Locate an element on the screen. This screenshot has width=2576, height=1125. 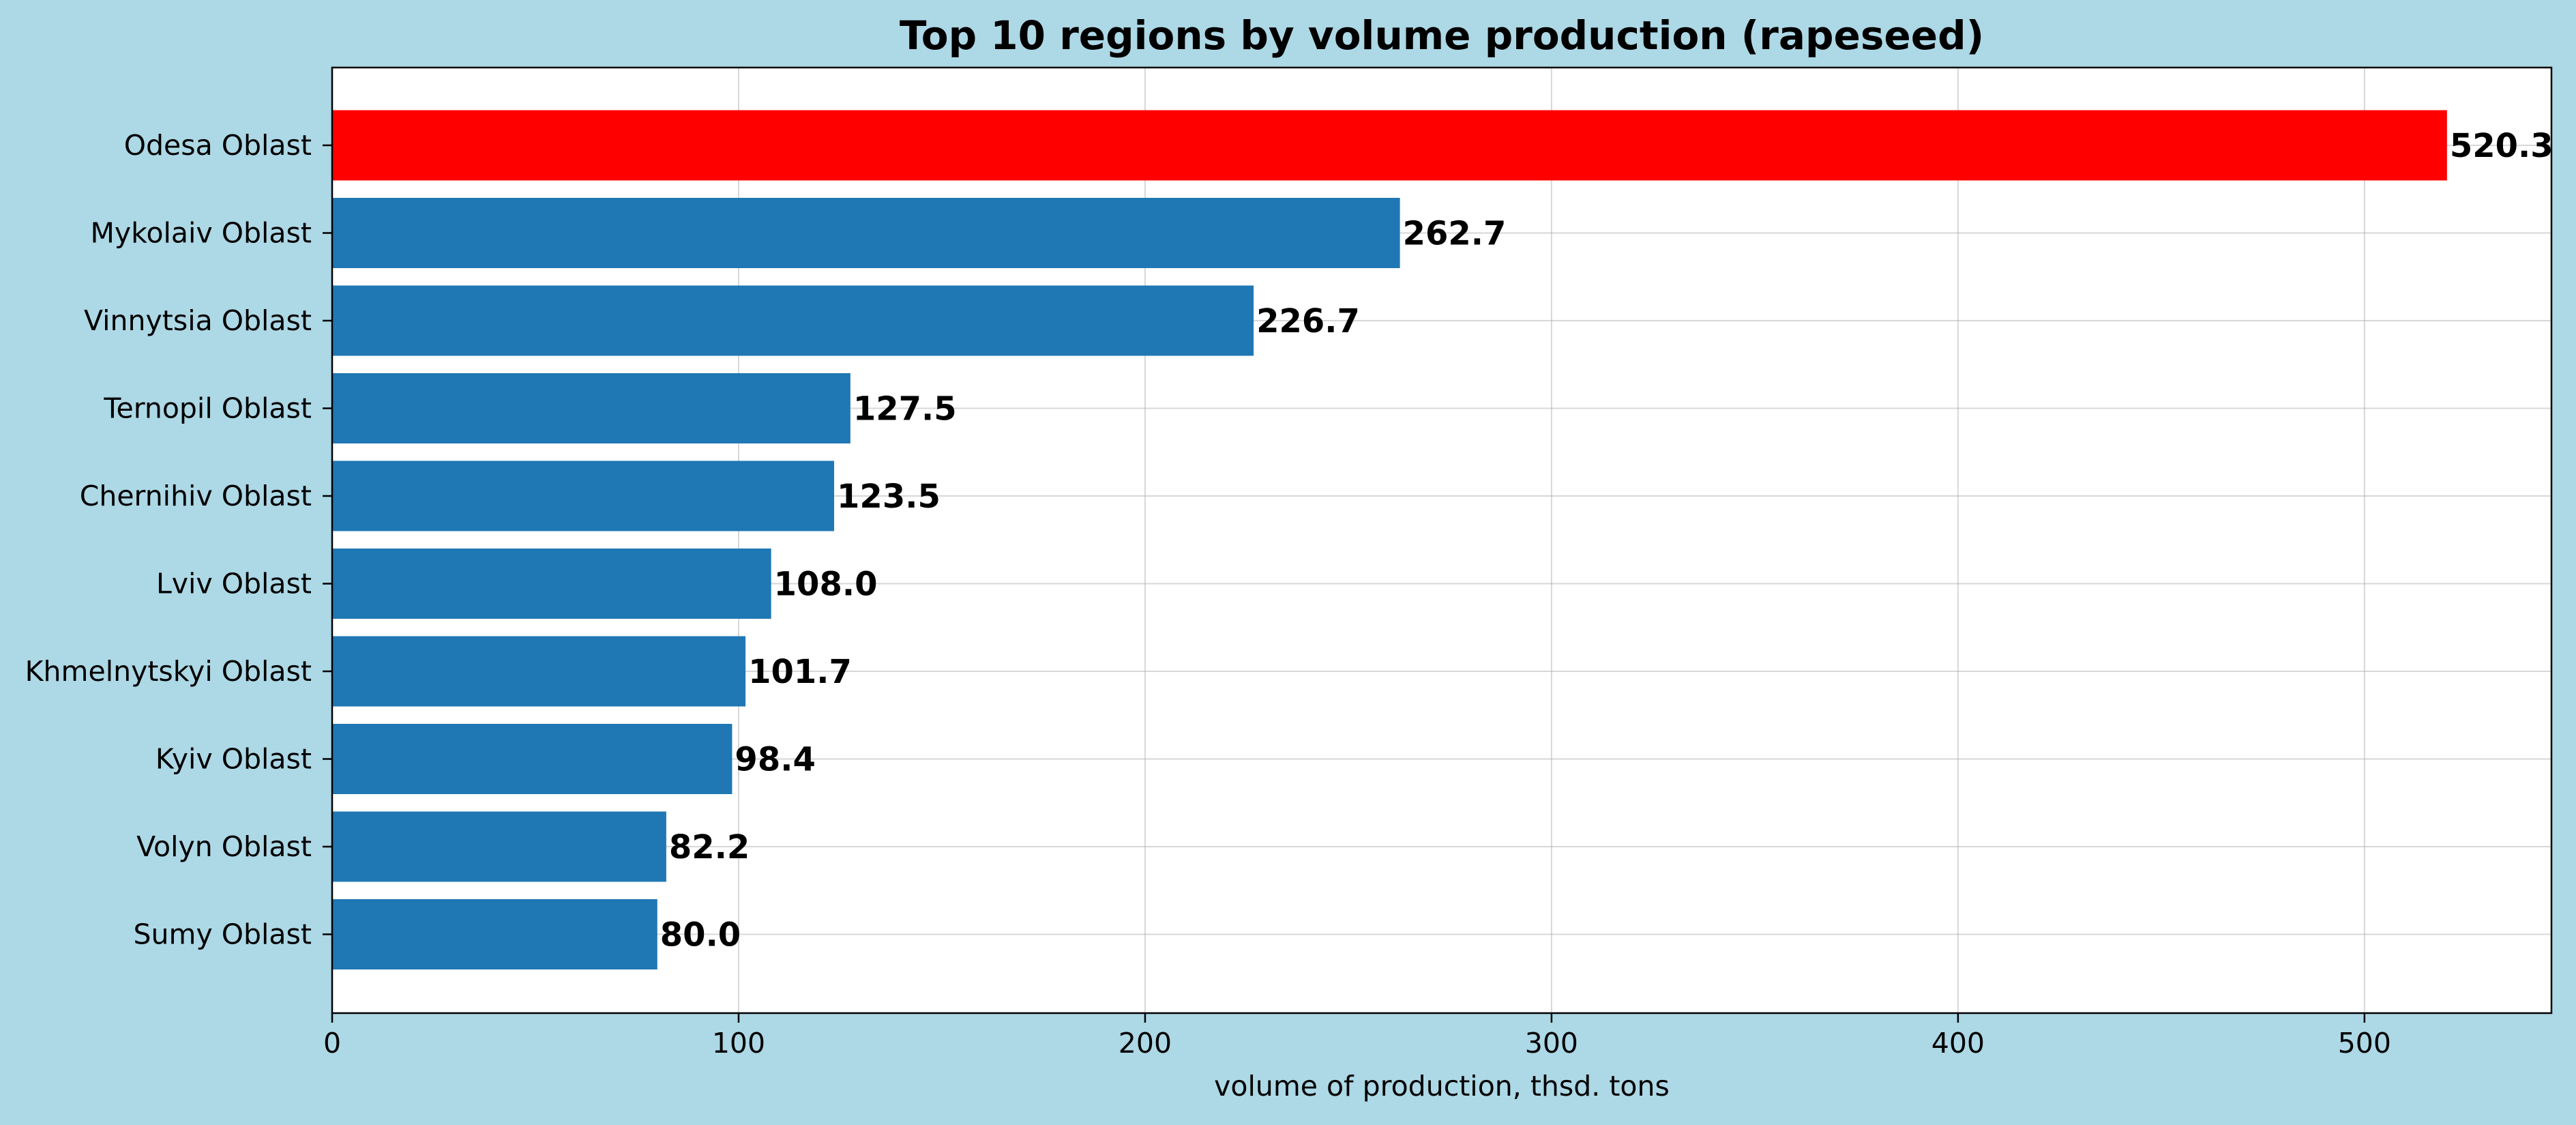
x-tick-label: 0 is located at coordinates (332, 1043).